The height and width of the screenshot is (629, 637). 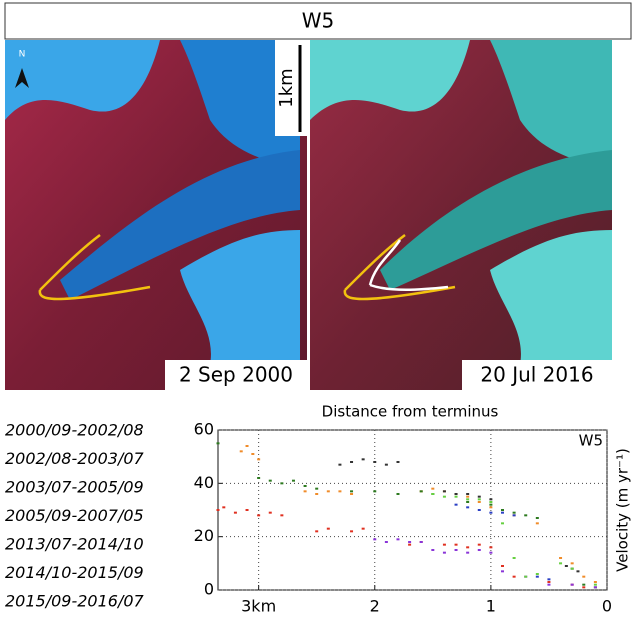 What do you see at coordinates (204, 482) in the screenshot?
I see `y-tick-label: 40` at bounding box center [204, 482].